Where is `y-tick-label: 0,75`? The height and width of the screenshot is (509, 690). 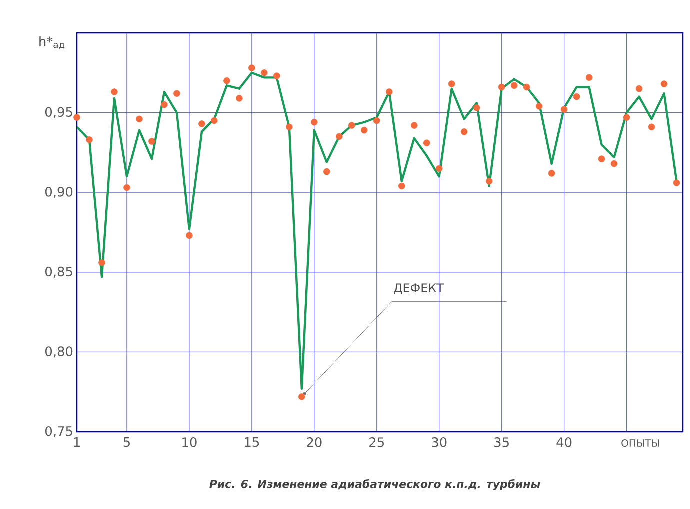
y-tick-label: 0,75 is located at coordinates (59, 432).